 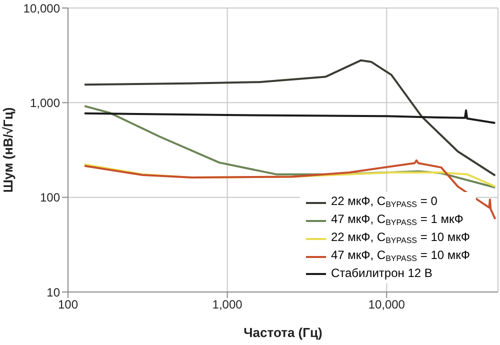 I want to click on y-axis-title: Шум (нВ/√Гц), so click(x=8, y=150).